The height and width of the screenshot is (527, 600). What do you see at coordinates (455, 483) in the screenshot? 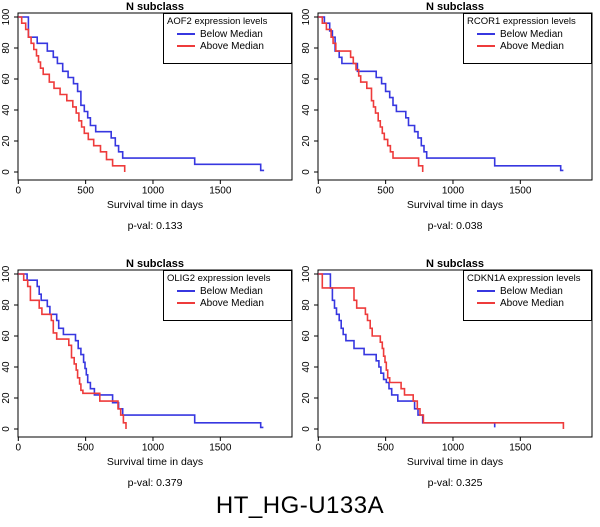
I see `pvalue-text: p-val: 0.325` at bounding box center [455, 483].